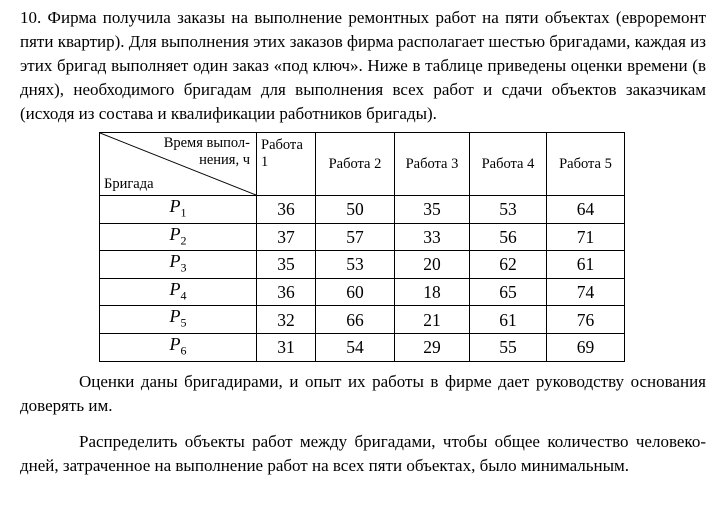 The image size is (725, 519). I want to click on table-cell: 18, so click(432, 292).